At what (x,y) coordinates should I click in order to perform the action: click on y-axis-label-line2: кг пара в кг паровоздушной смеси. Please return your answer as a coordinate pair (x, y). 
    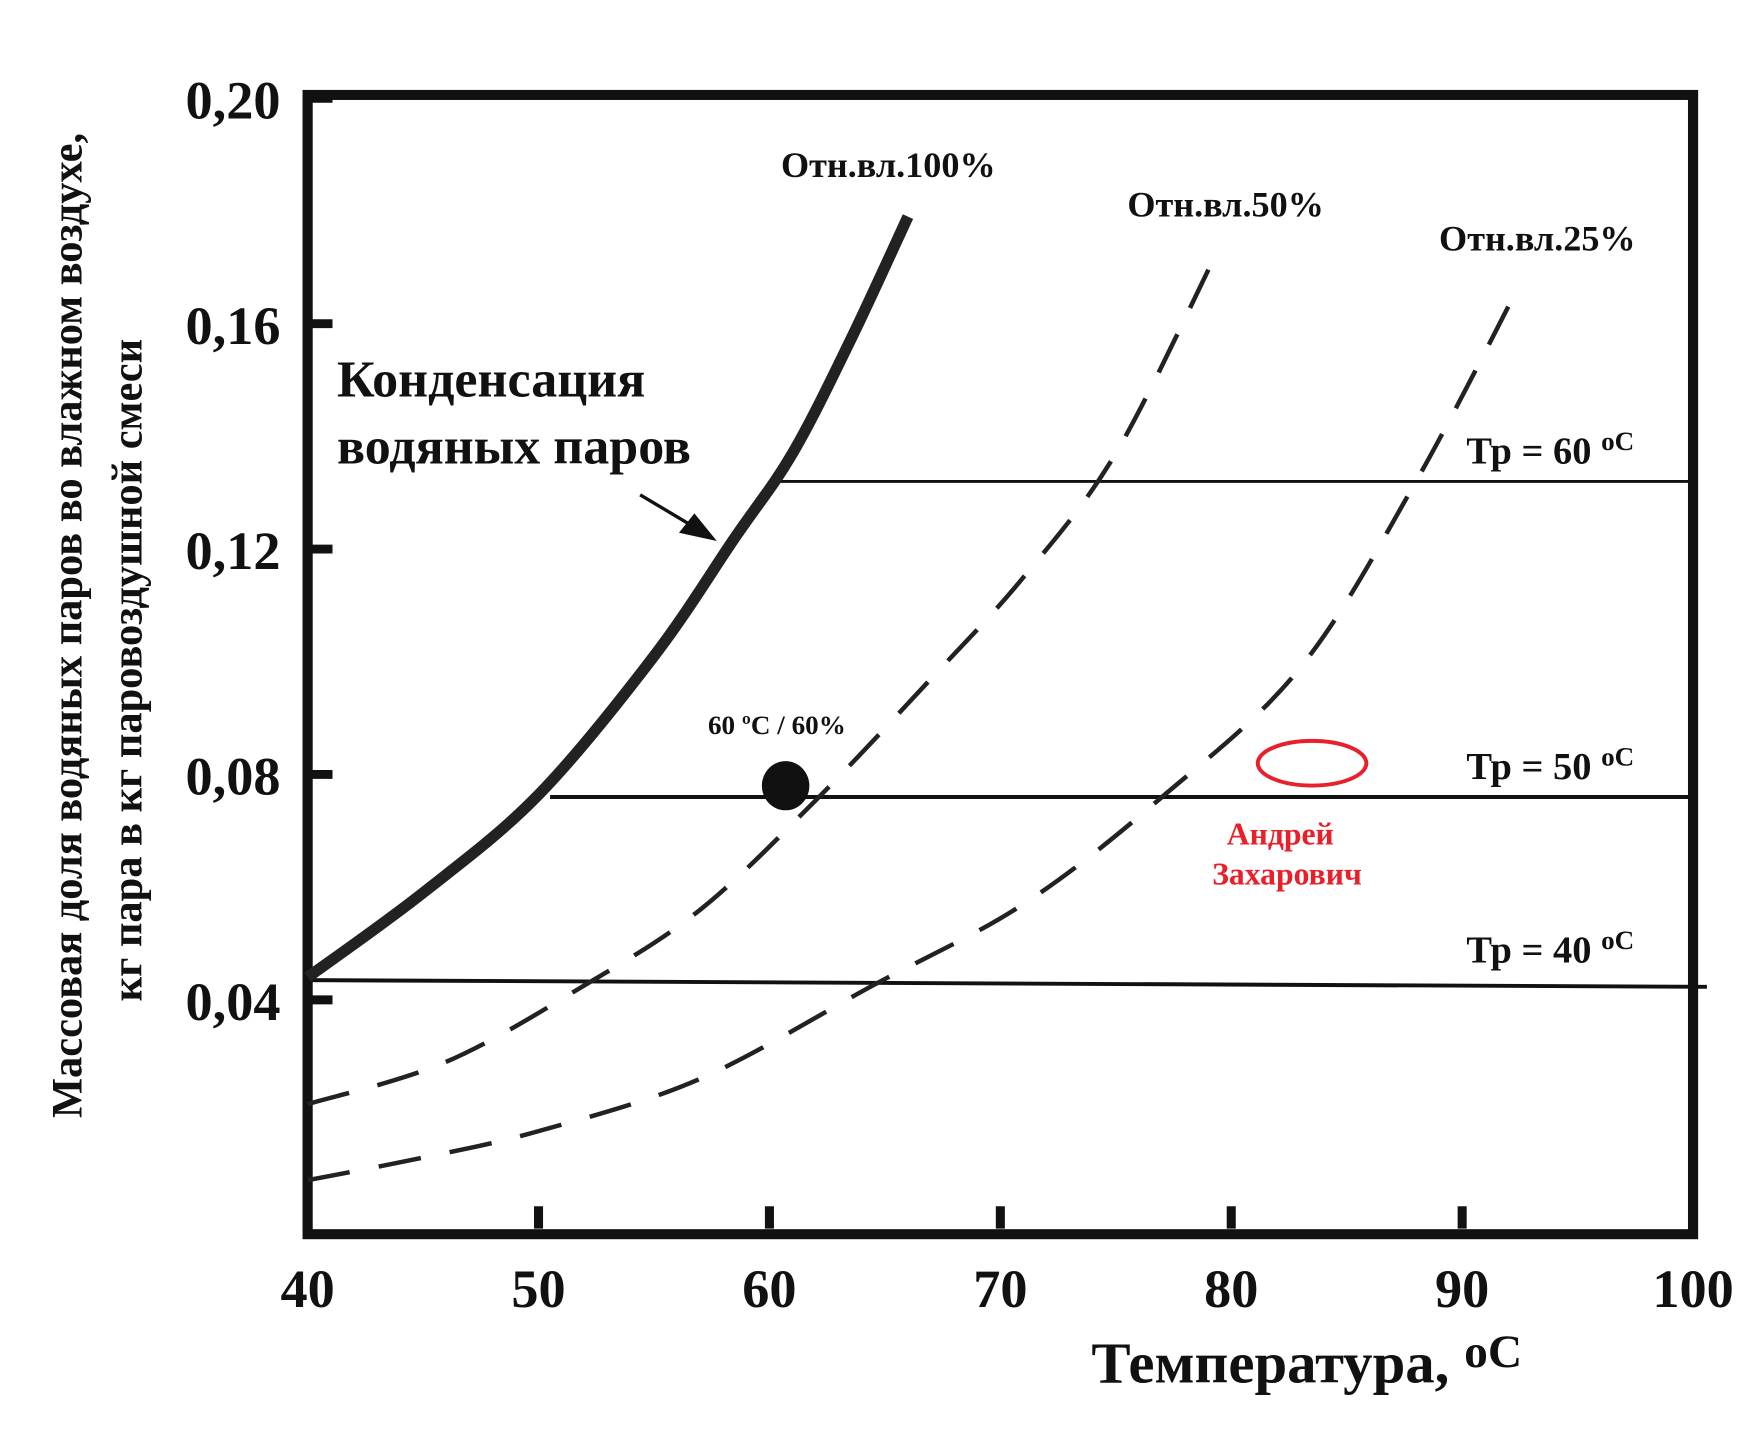
    Looking at the image, I should click on (127, 670).